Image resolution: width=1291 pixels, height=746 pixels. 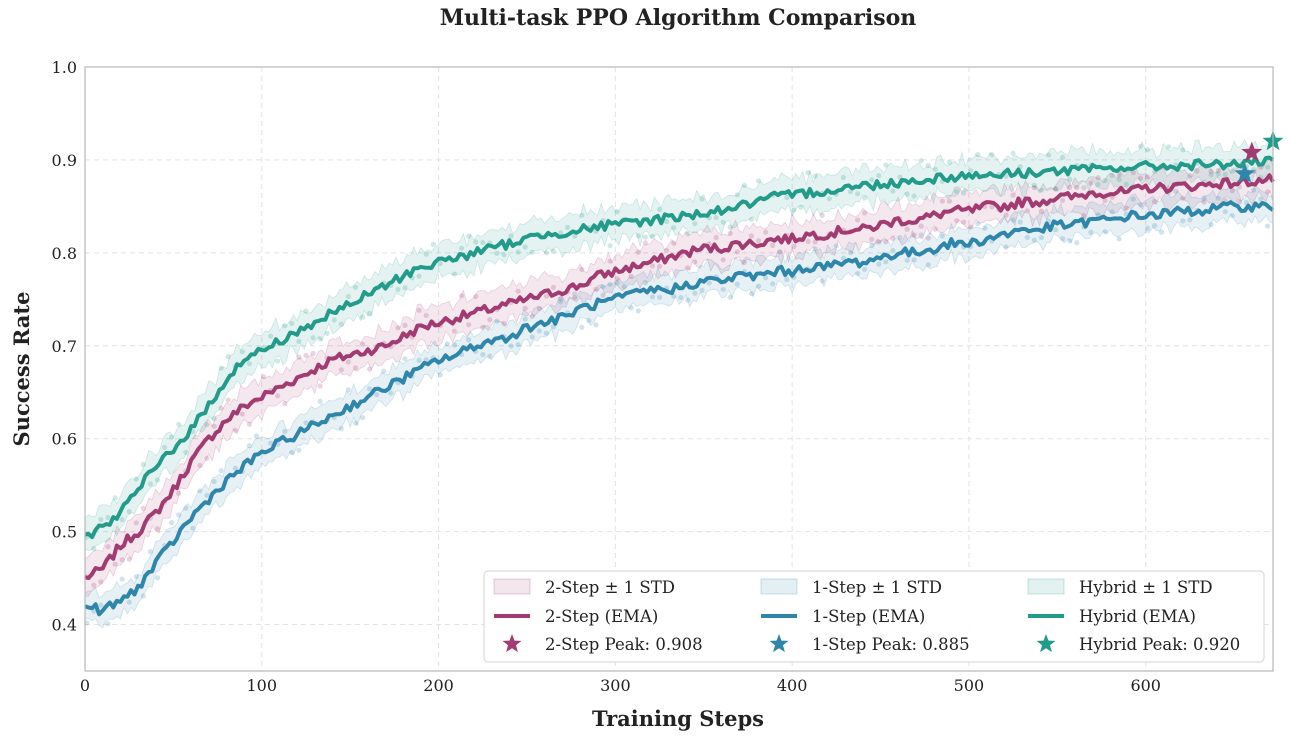 I want to click on 1-step-legend-ema-label: 1-Step (EMA), so click(x=868, y=616).